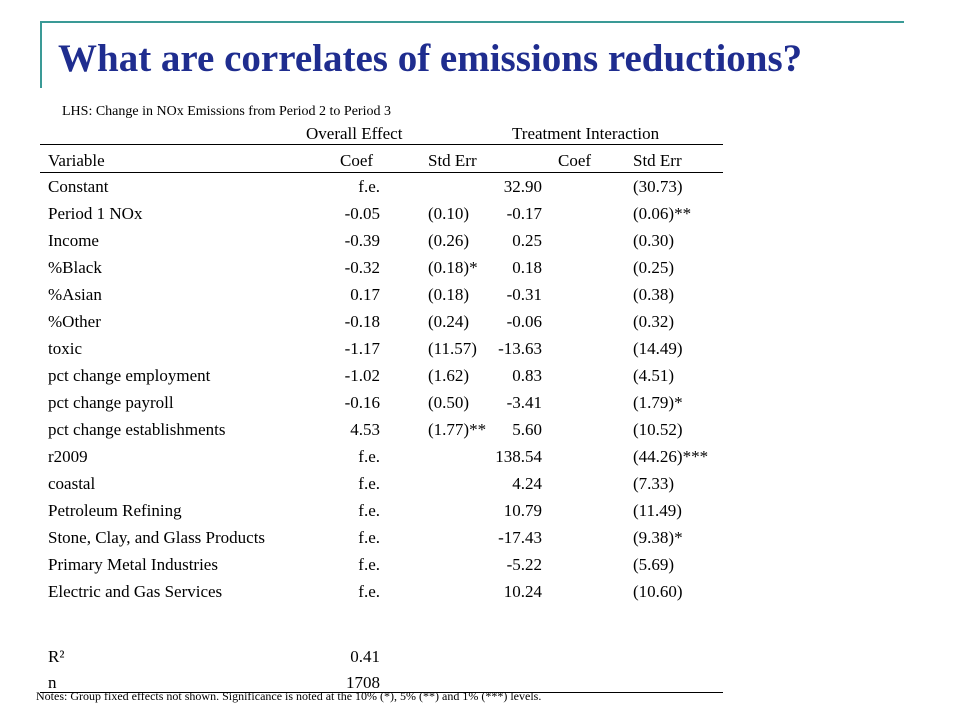  I want to click on row-stderr-overall: (1.77)**, so click(457, 429).